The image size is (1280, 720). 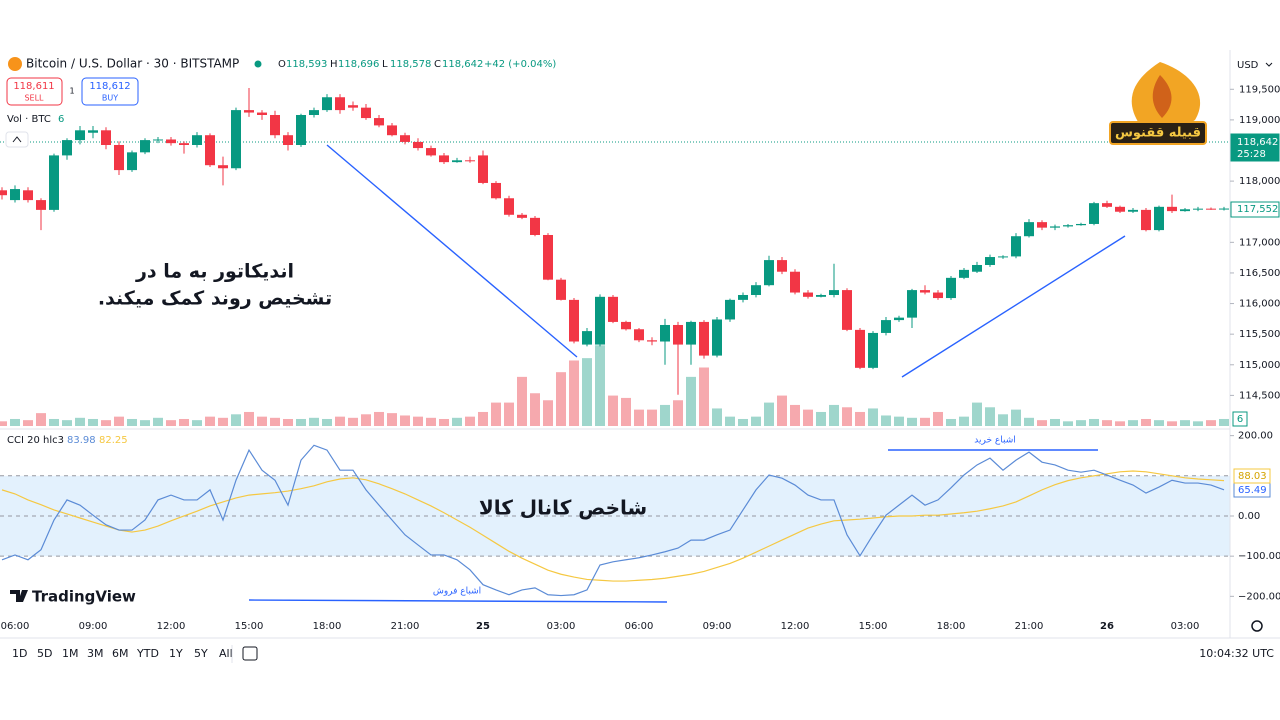 I want to click on volume-value: 6, so click(x=61, y=119).